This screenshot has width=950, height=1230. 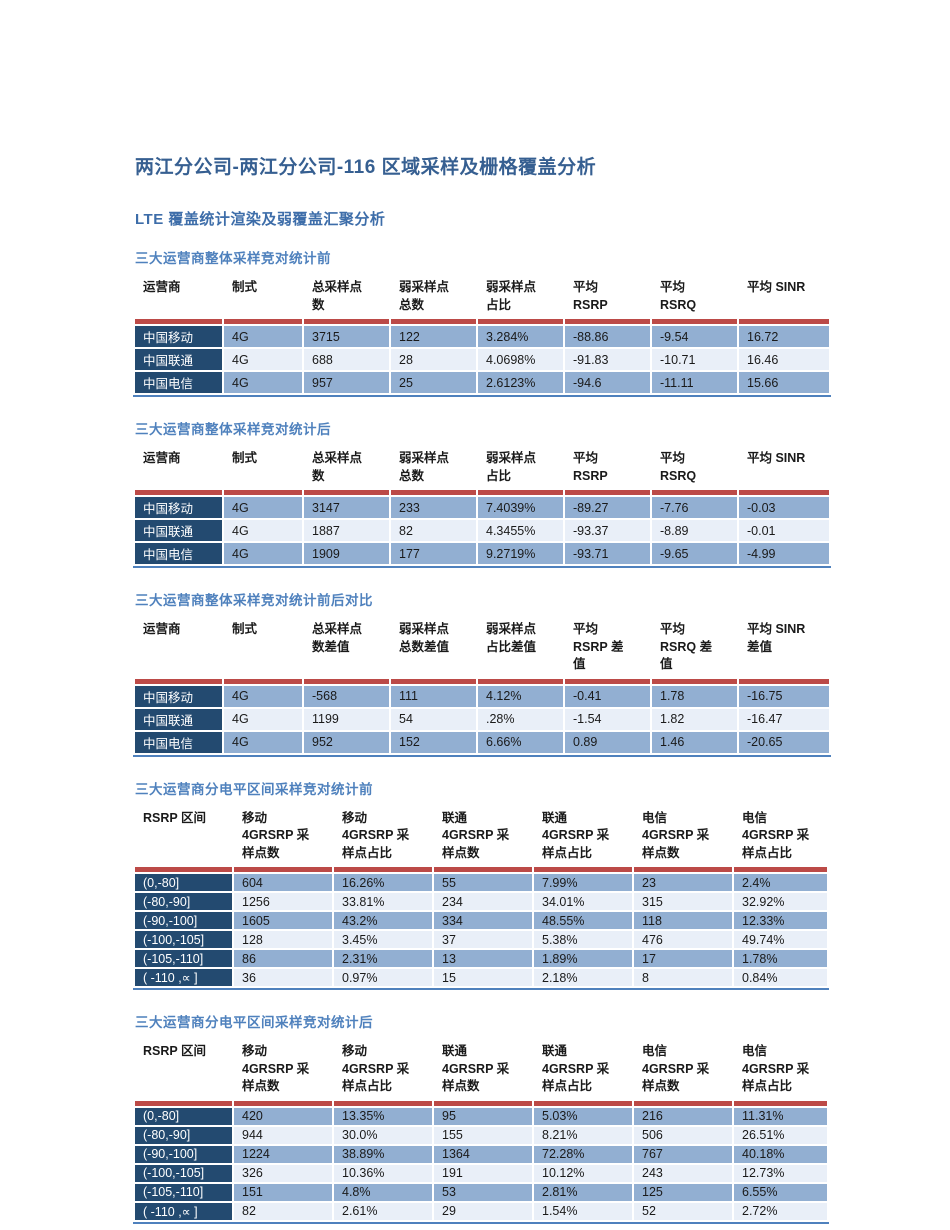 I want to click on data-cell: 23, so click(x=683, y=882).